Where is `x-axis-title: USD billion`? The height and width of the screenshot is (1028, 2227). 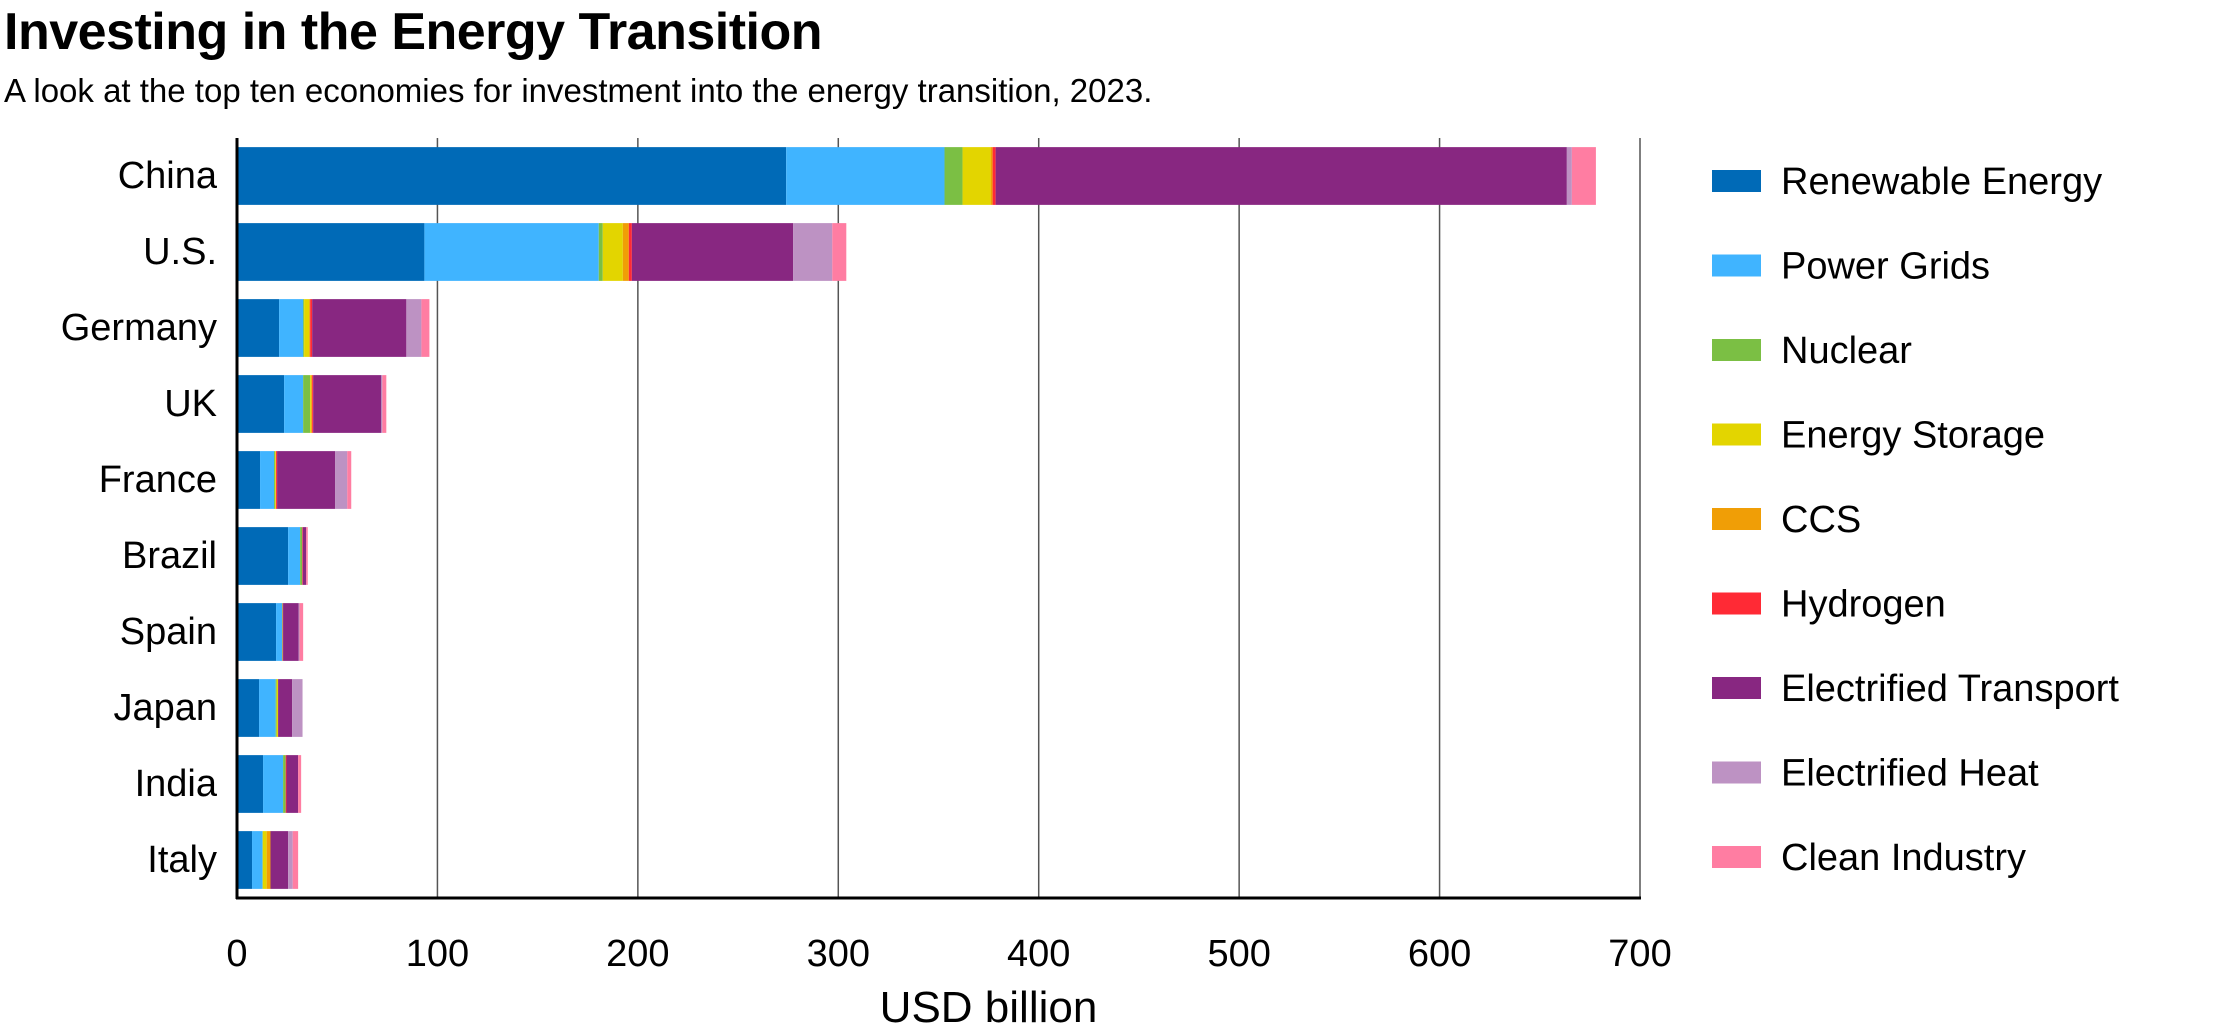
x-axis-title: USD billion is located at coordinates (989, 1005).